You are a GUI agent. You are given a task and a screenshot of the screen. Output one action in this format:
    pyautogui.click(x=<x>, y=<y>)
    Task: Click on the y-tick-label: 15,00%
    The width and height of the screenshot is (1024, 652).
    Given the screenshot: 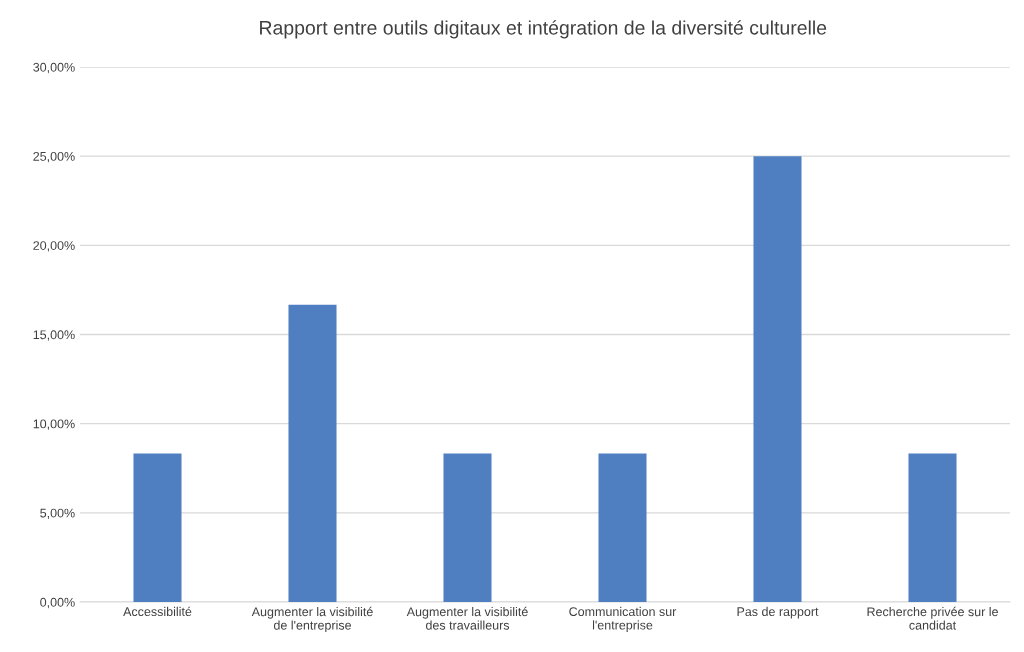 What is the action you would take?
    pyautogui.click(x=54, y=335)
    